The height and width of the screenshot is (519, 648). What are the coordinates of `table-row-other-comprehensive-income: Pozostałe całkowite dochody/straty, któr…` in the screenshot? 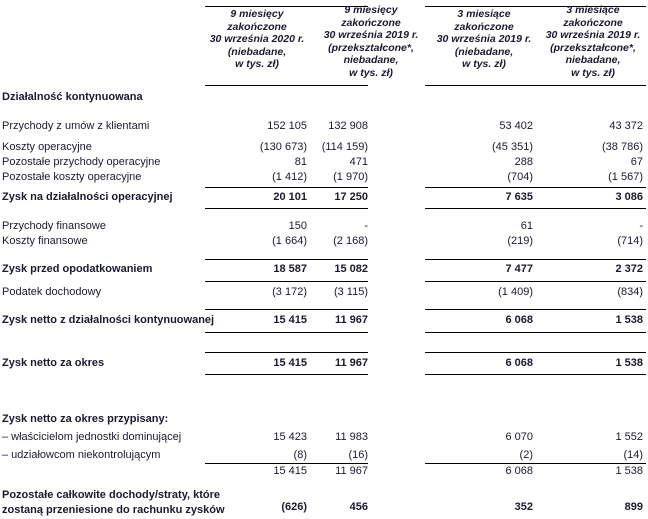 It's located at (324, 503).